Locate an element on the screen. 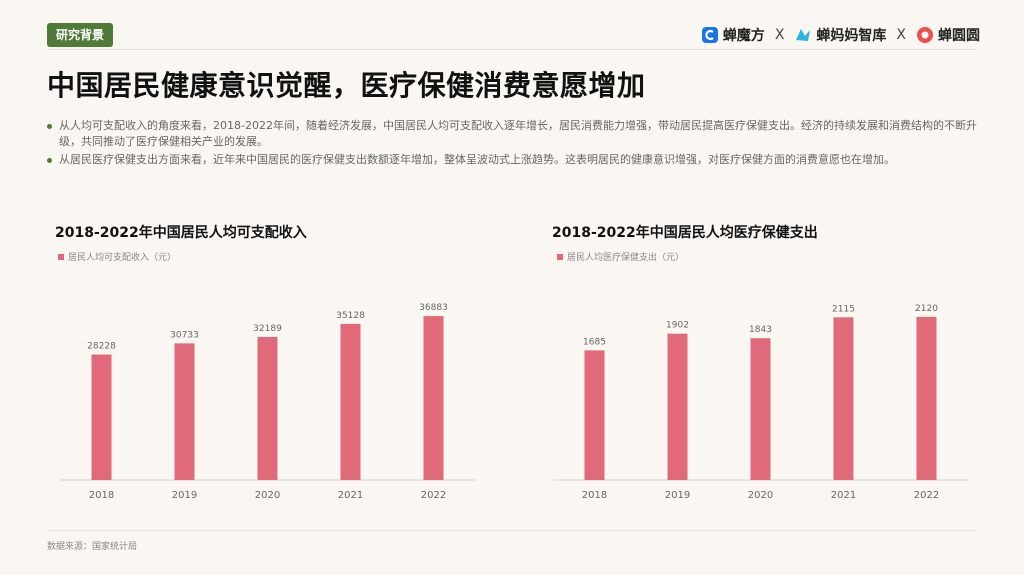  chart-title-healthcare: 2018-2022年中国居民人均医疗保健支出 is located at coordinates (685, 233).